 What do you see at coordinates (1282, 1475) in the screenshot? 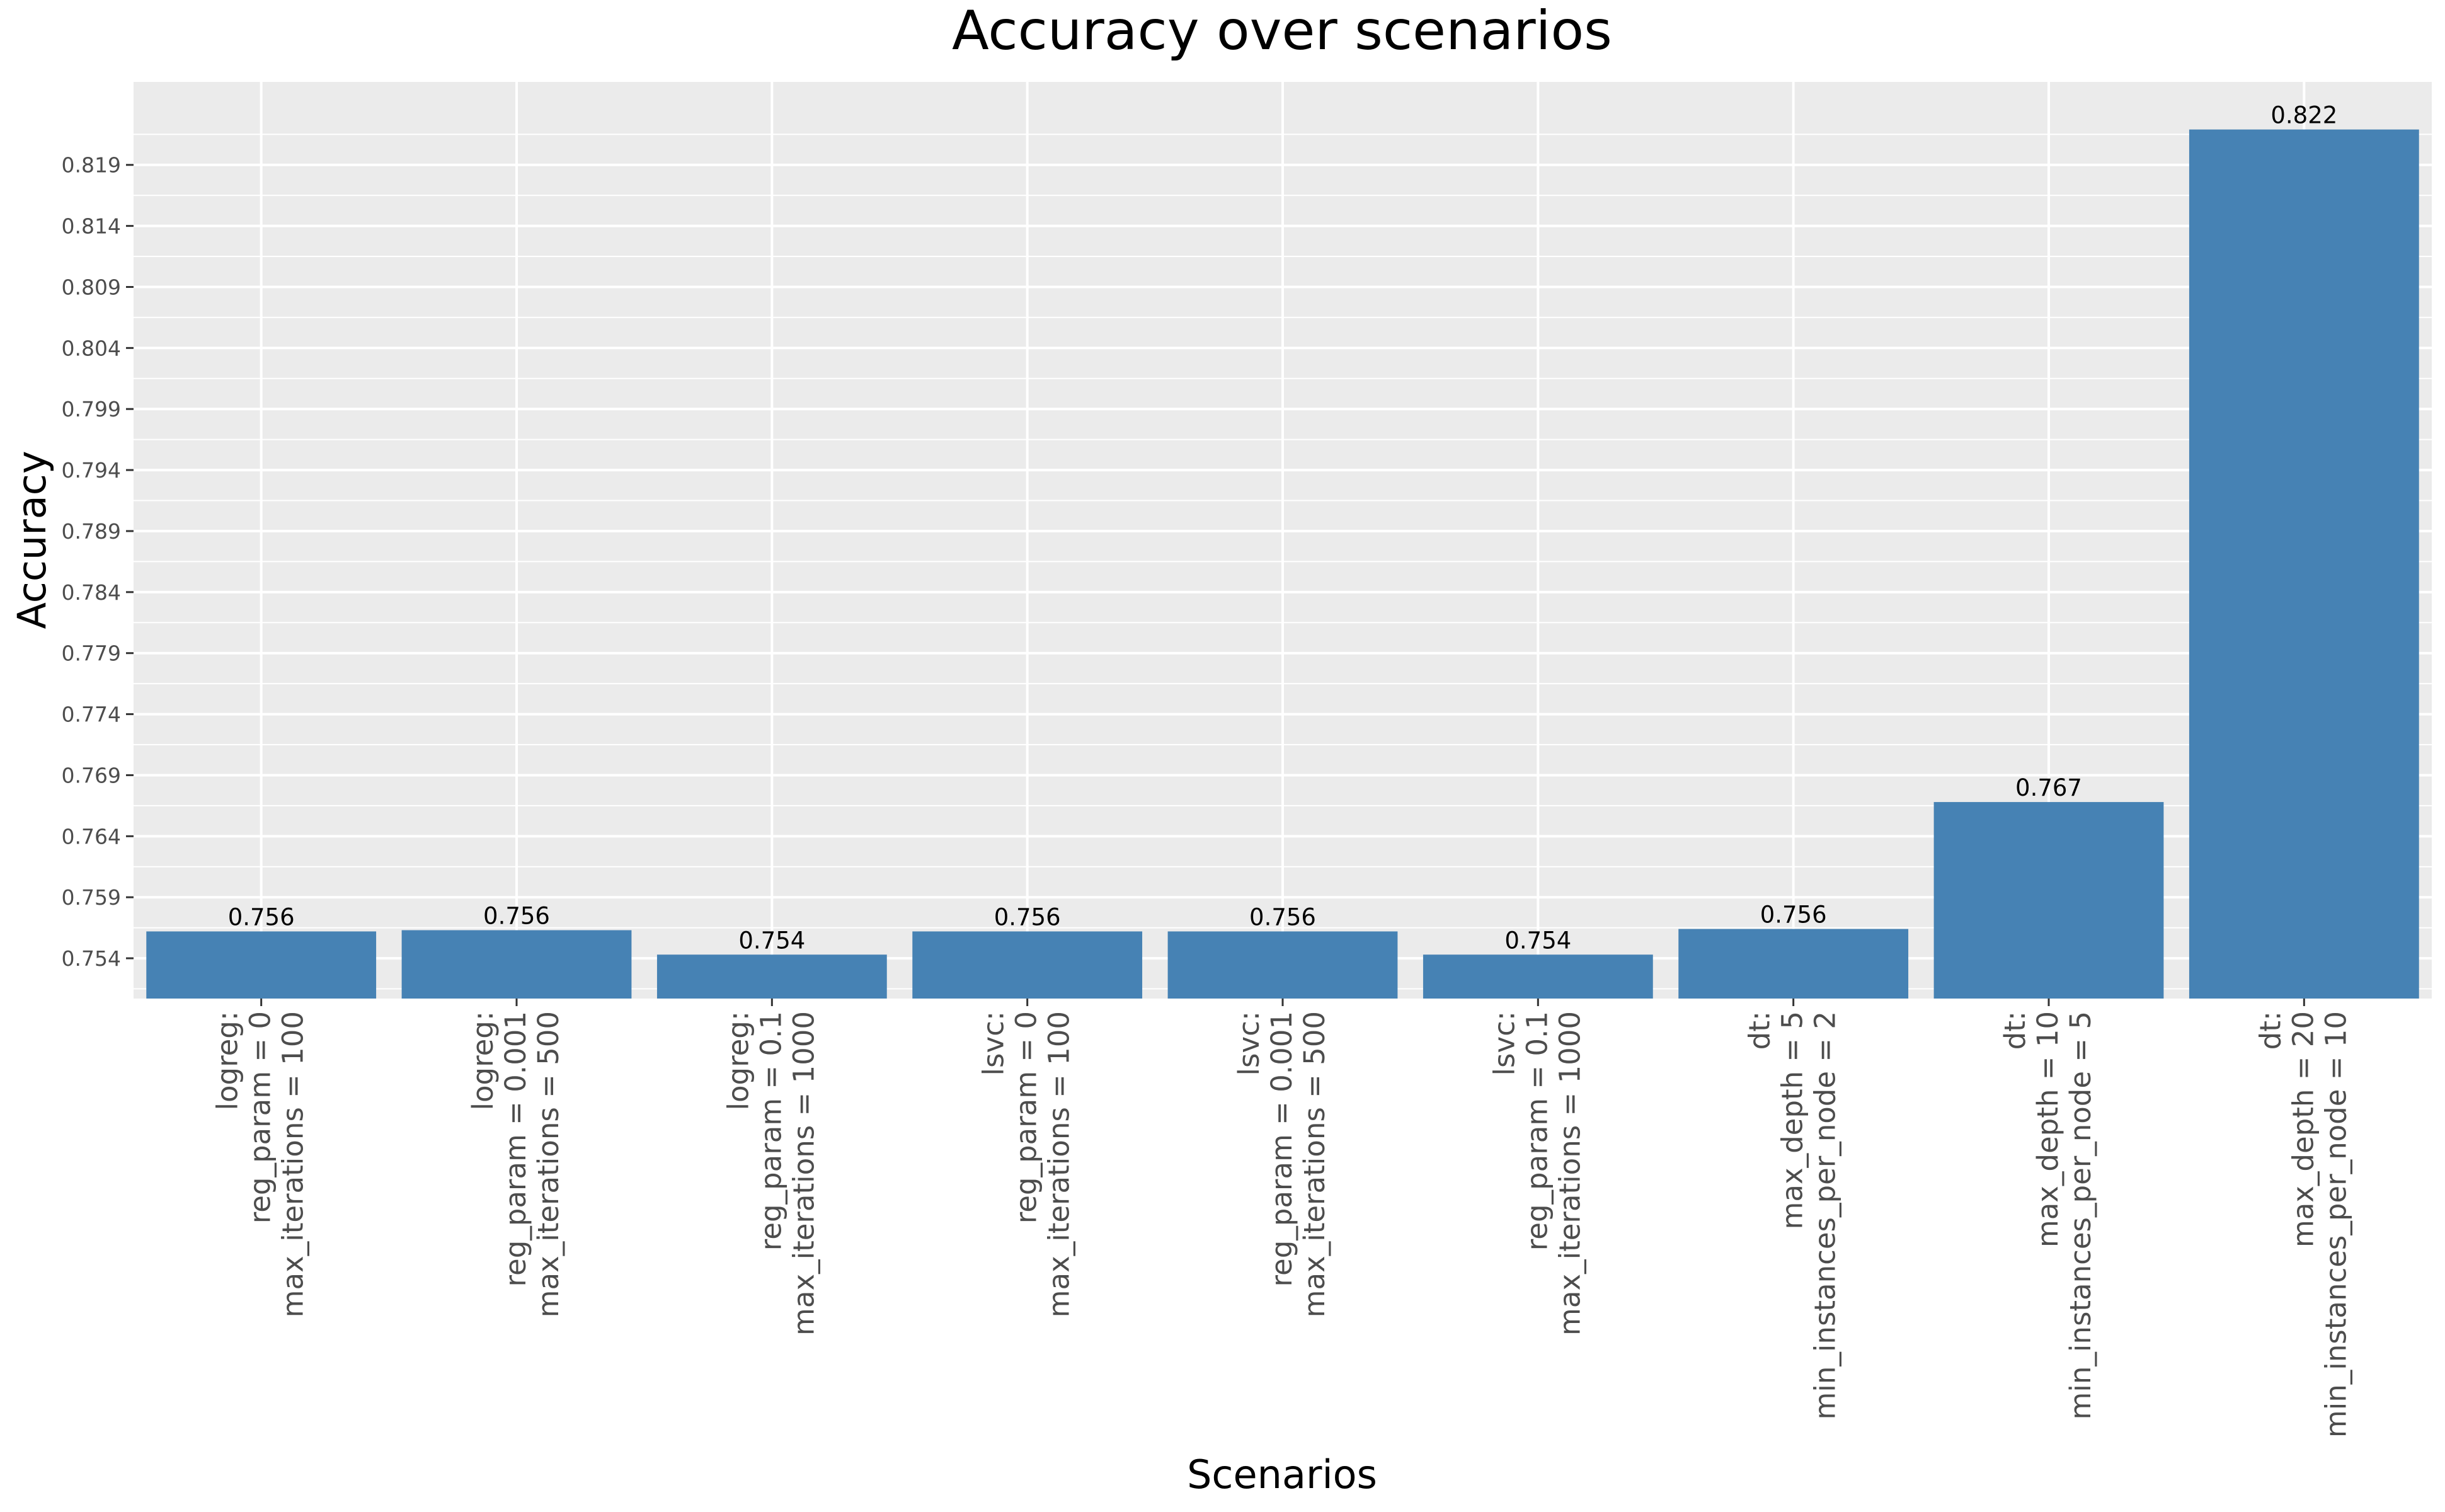
I see `x-axis-title: Scenarios` at bounding box center [1282, 1475].